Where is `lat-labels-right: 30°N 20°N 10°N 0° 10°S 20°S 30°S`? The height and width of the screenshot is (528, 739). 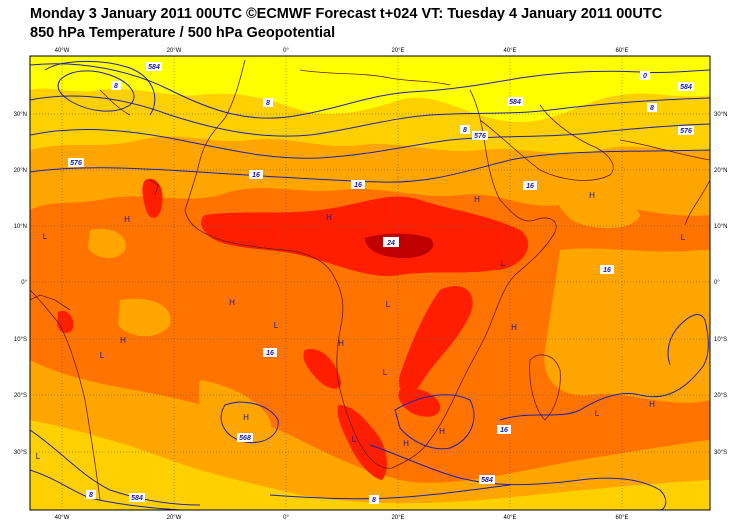
lat-labels-right: 30°N 20°N 10°N 0° 10°S 20°S 30°S is located at coordinates (720, 284).